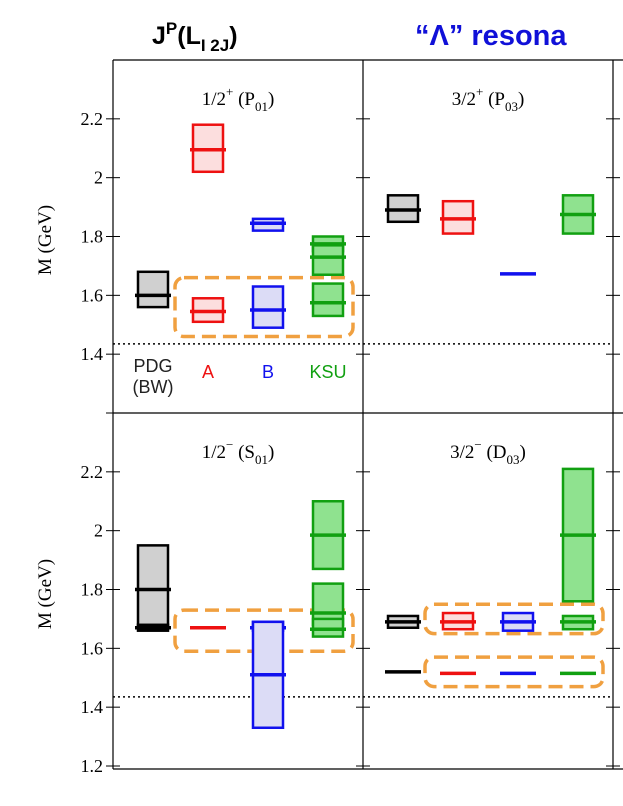  I want to click on legend: PDG (BW) A B KSU, so click(240, 376).